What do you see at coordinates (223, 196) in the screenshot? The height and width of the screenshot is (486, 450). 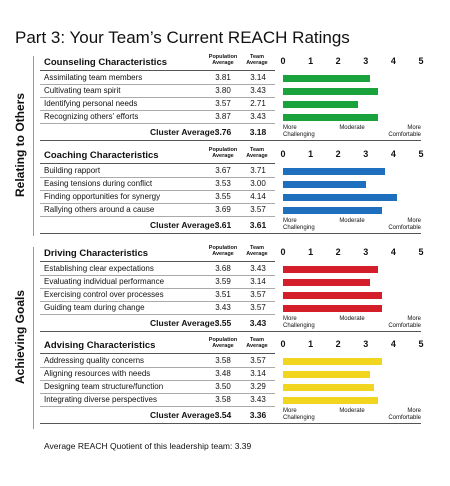 I see `population-average: 3.55` at bounding box center [223, 196].